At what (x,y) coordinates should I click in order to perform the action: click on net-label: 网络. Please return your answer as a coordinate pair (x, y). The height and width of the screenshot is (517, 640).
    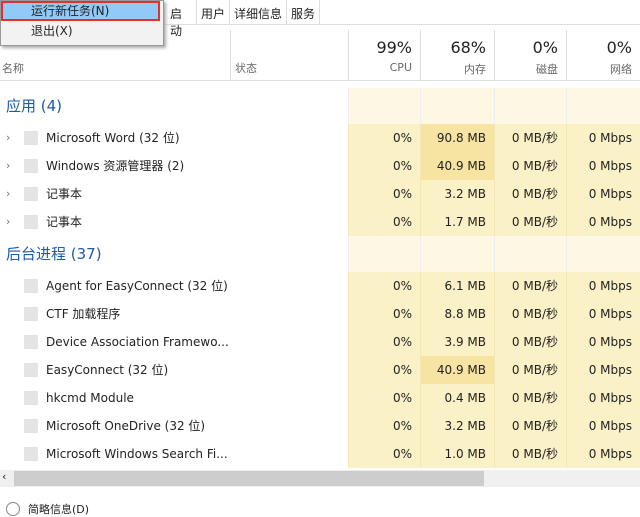
    Looking at the image, I should click on (621, 69).